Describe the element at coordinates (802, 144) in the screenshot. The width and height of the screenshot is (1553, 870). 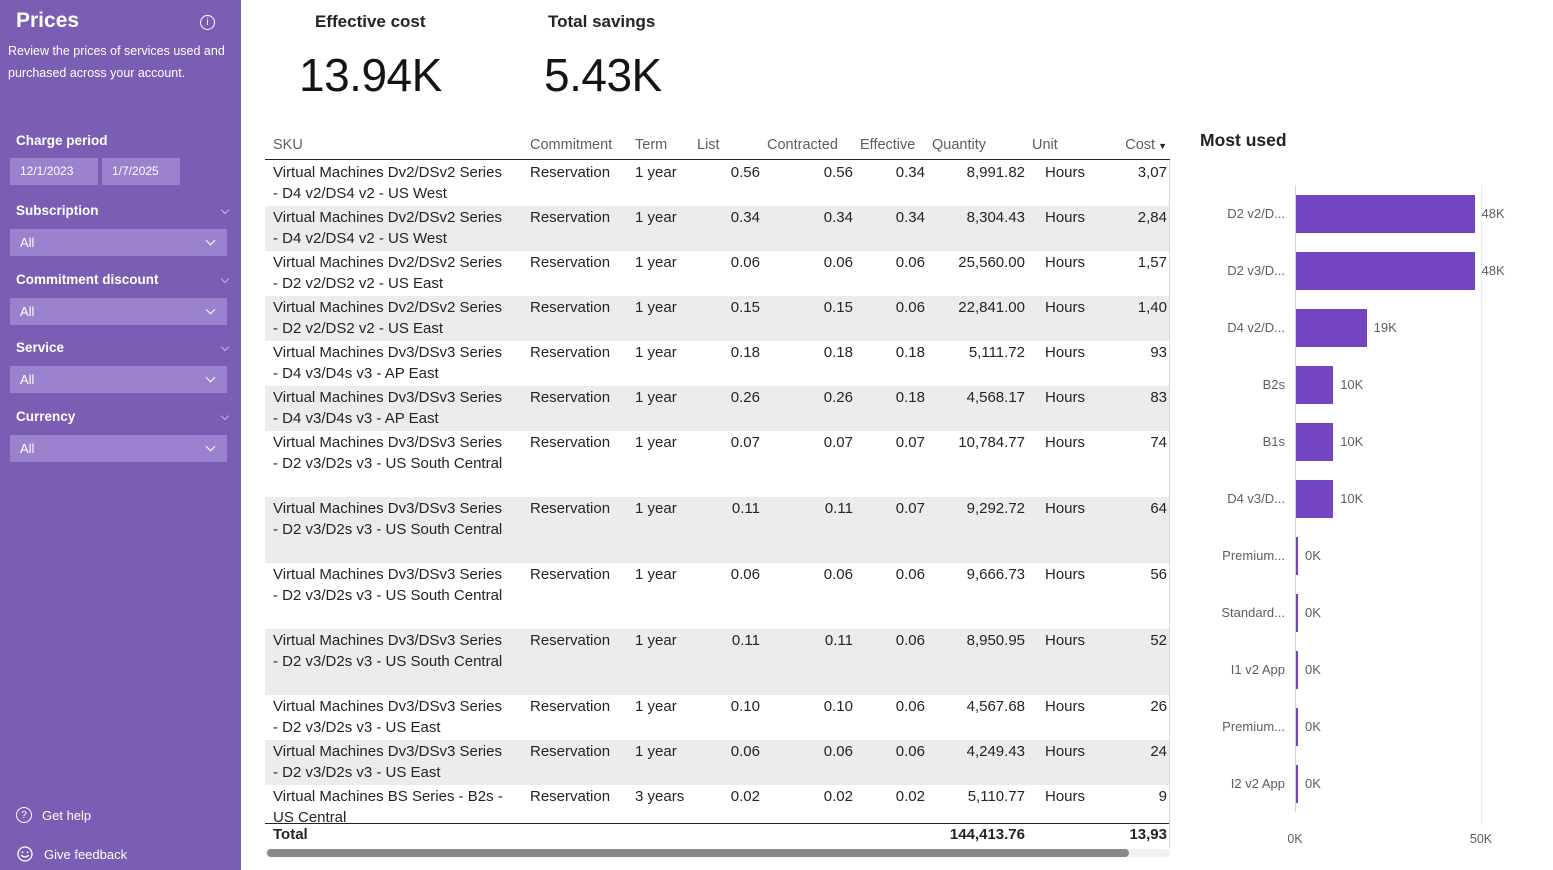
I see `column-header-contracted: Contracted` at that location.